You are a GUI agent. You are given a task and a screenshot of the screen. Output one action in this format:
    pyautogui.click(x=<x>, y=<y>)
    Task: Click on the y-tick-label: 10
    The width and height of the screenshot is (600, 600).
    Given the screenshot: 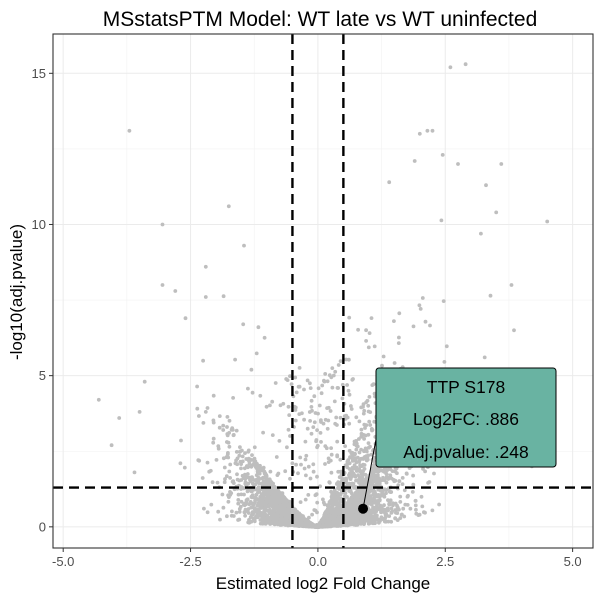 What is the action you would take?
    pyautogui.click(x=39, y=224)
    